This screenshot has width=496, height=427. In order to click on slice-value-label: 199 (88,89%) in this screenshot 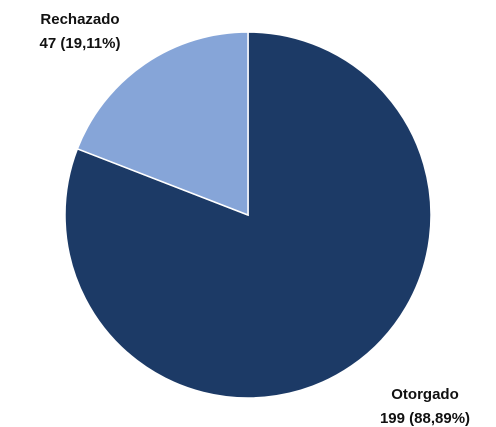, I will do `click(425, 418)`.